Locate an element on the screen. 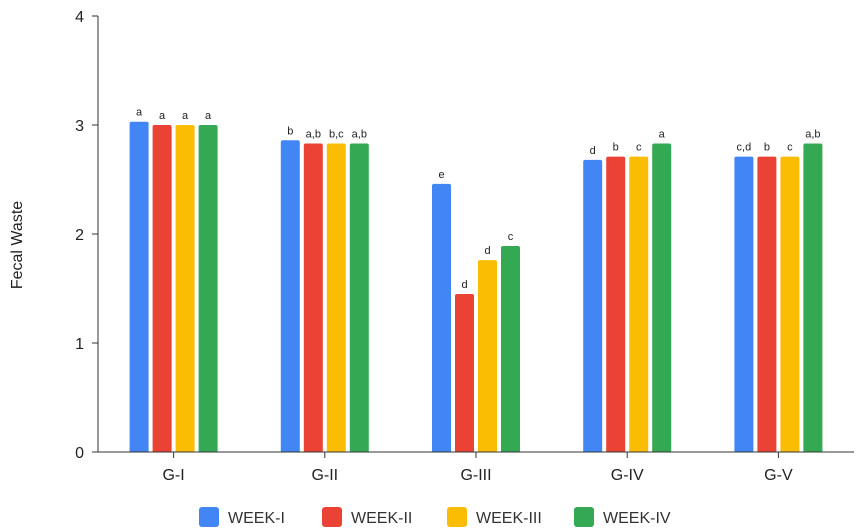  legend-label: WEEK-II is located at coordinates (381, 518).